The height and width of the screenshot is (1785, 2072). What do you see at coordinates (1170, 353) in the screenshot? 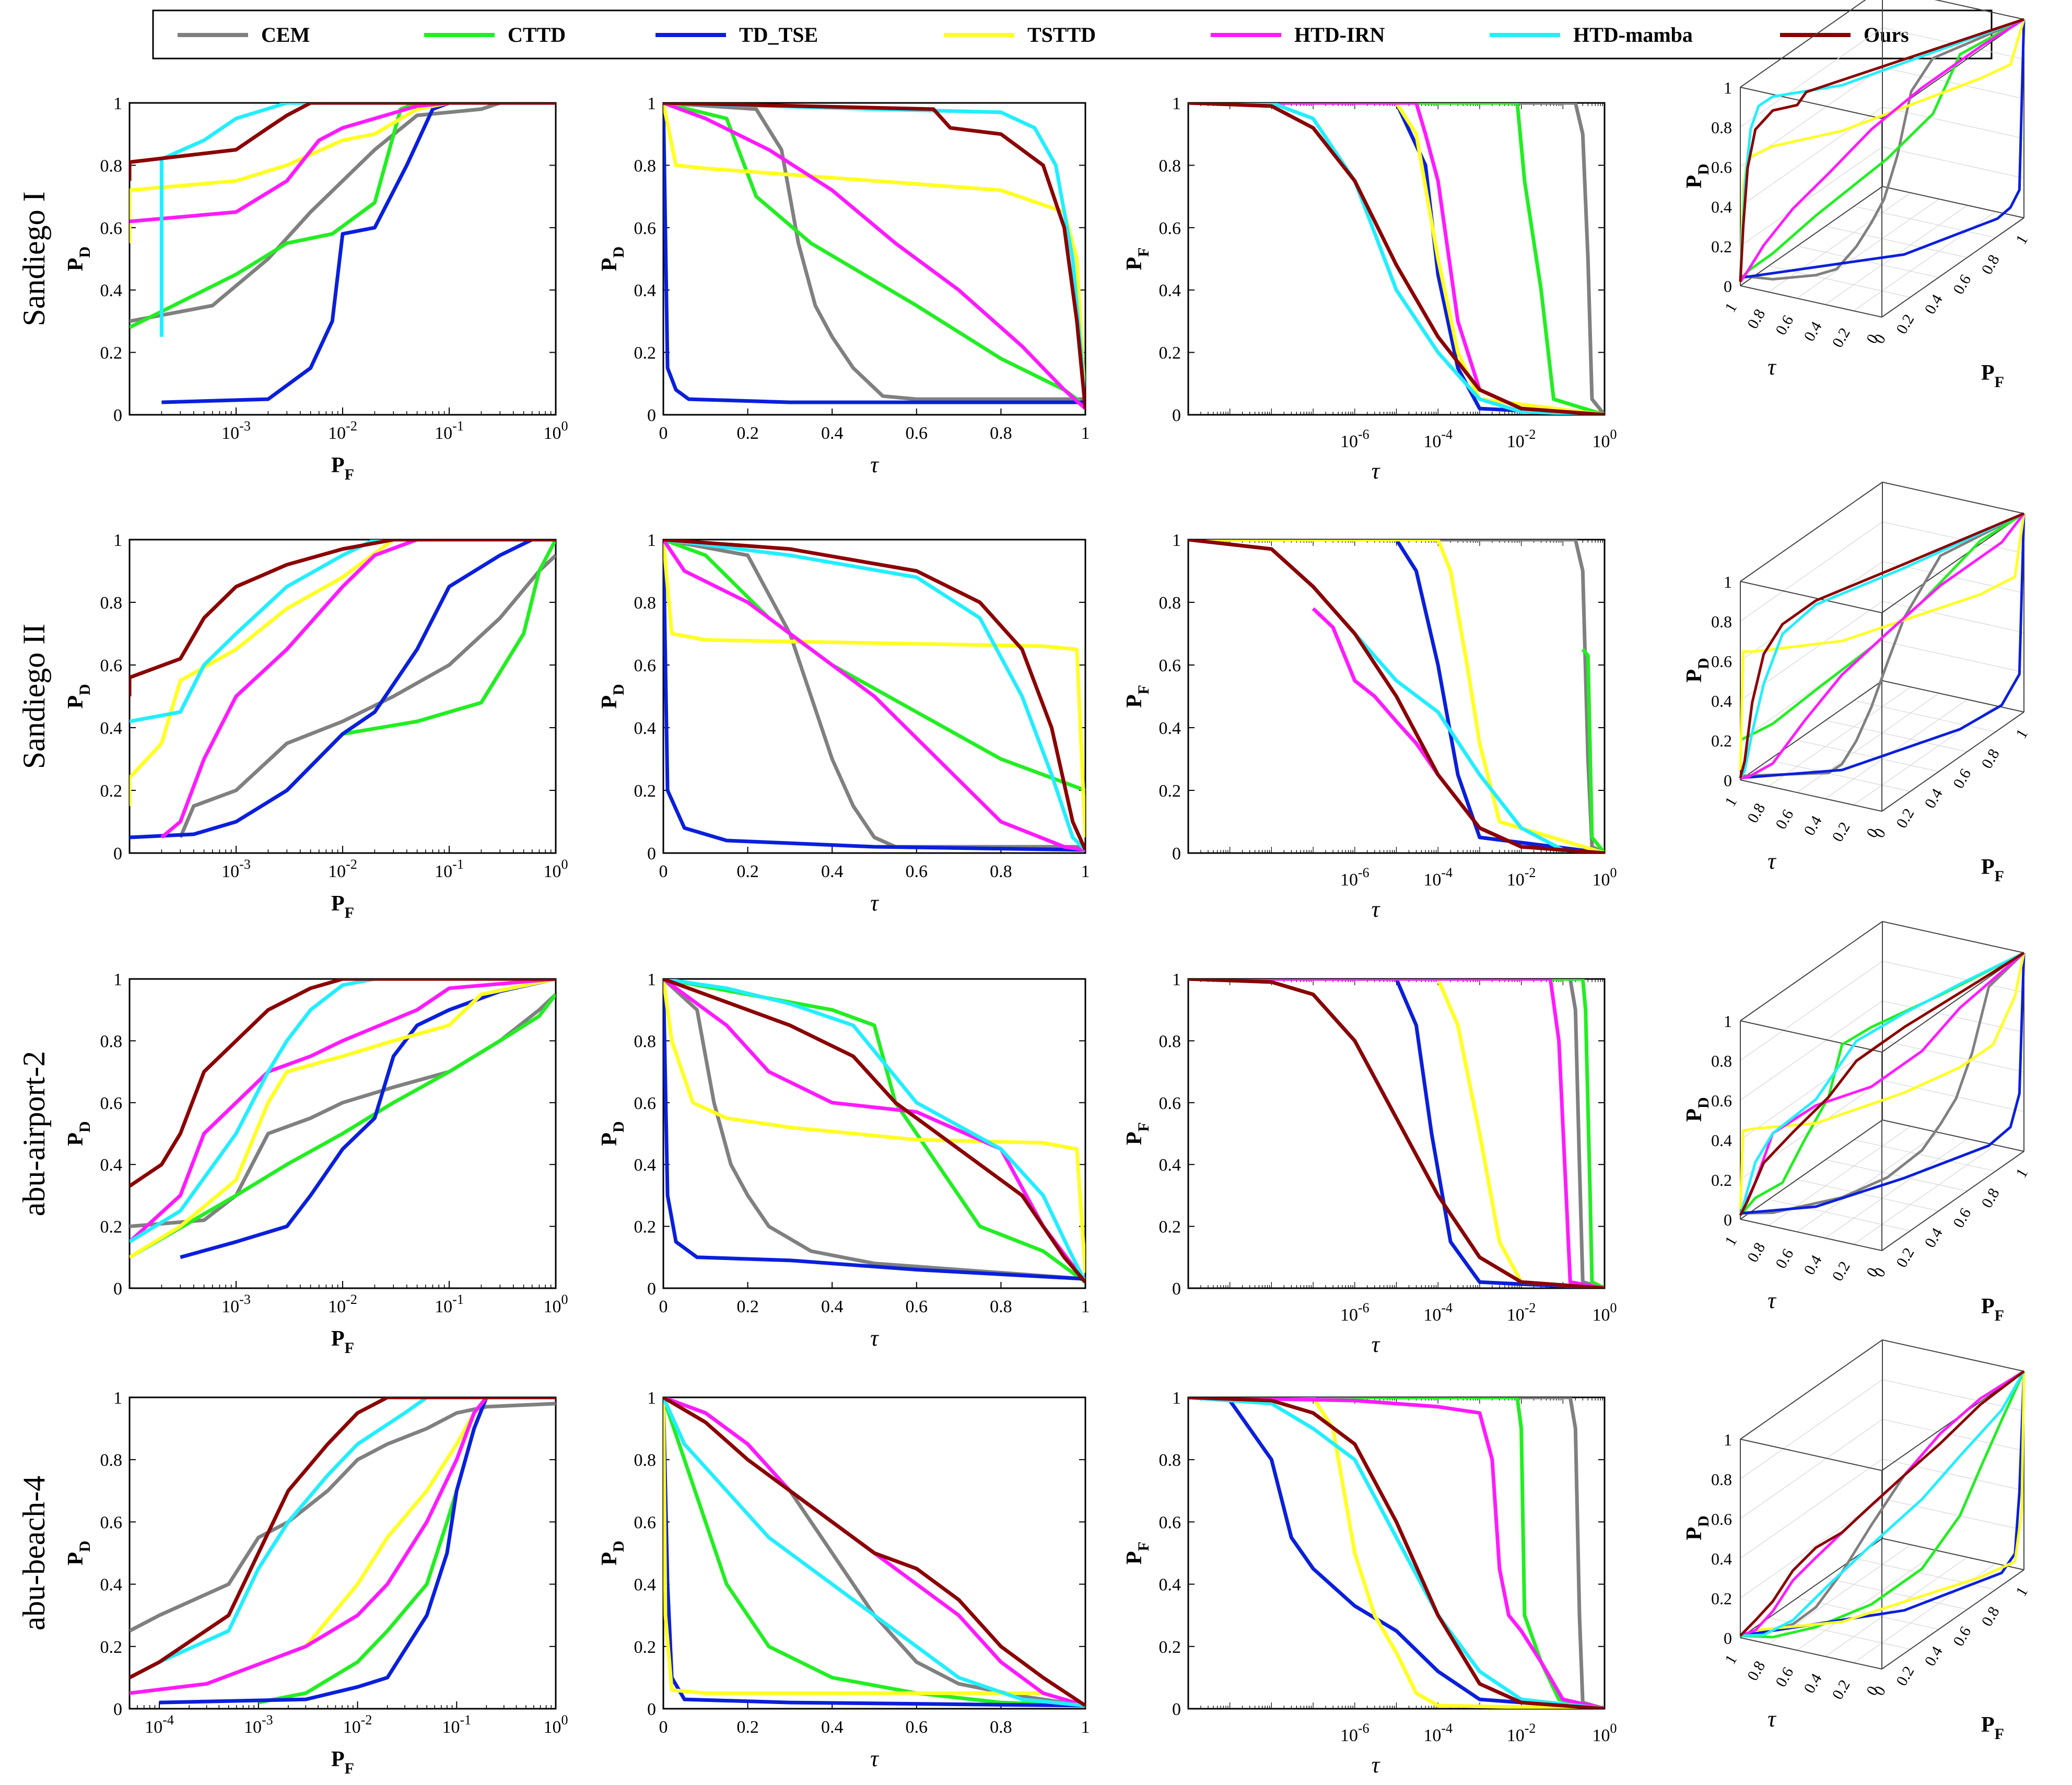
I see `y-tick-label: 0.2` at bounding box center [1170, 353].